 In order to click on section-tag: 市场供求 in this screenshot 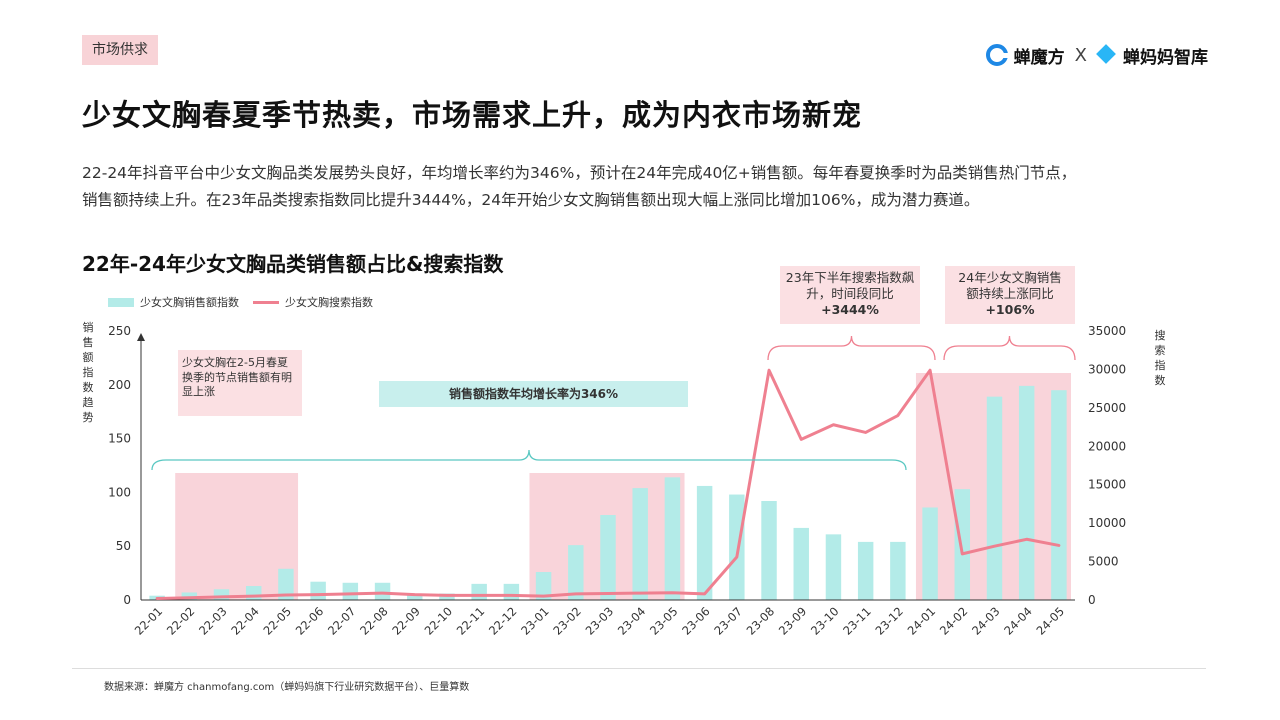, I will do `click(120, 50)`.